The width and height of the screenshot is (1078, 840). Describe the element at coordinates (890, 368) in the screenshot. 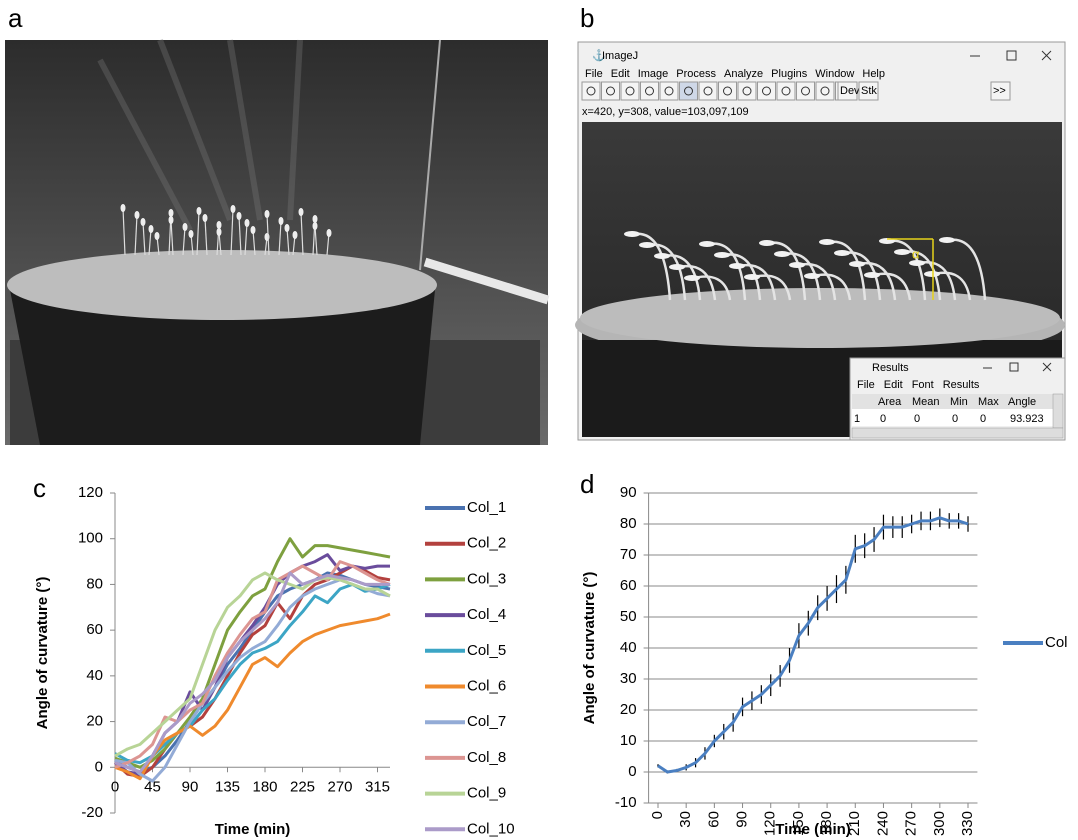

I see `window-title: Results` at that location.